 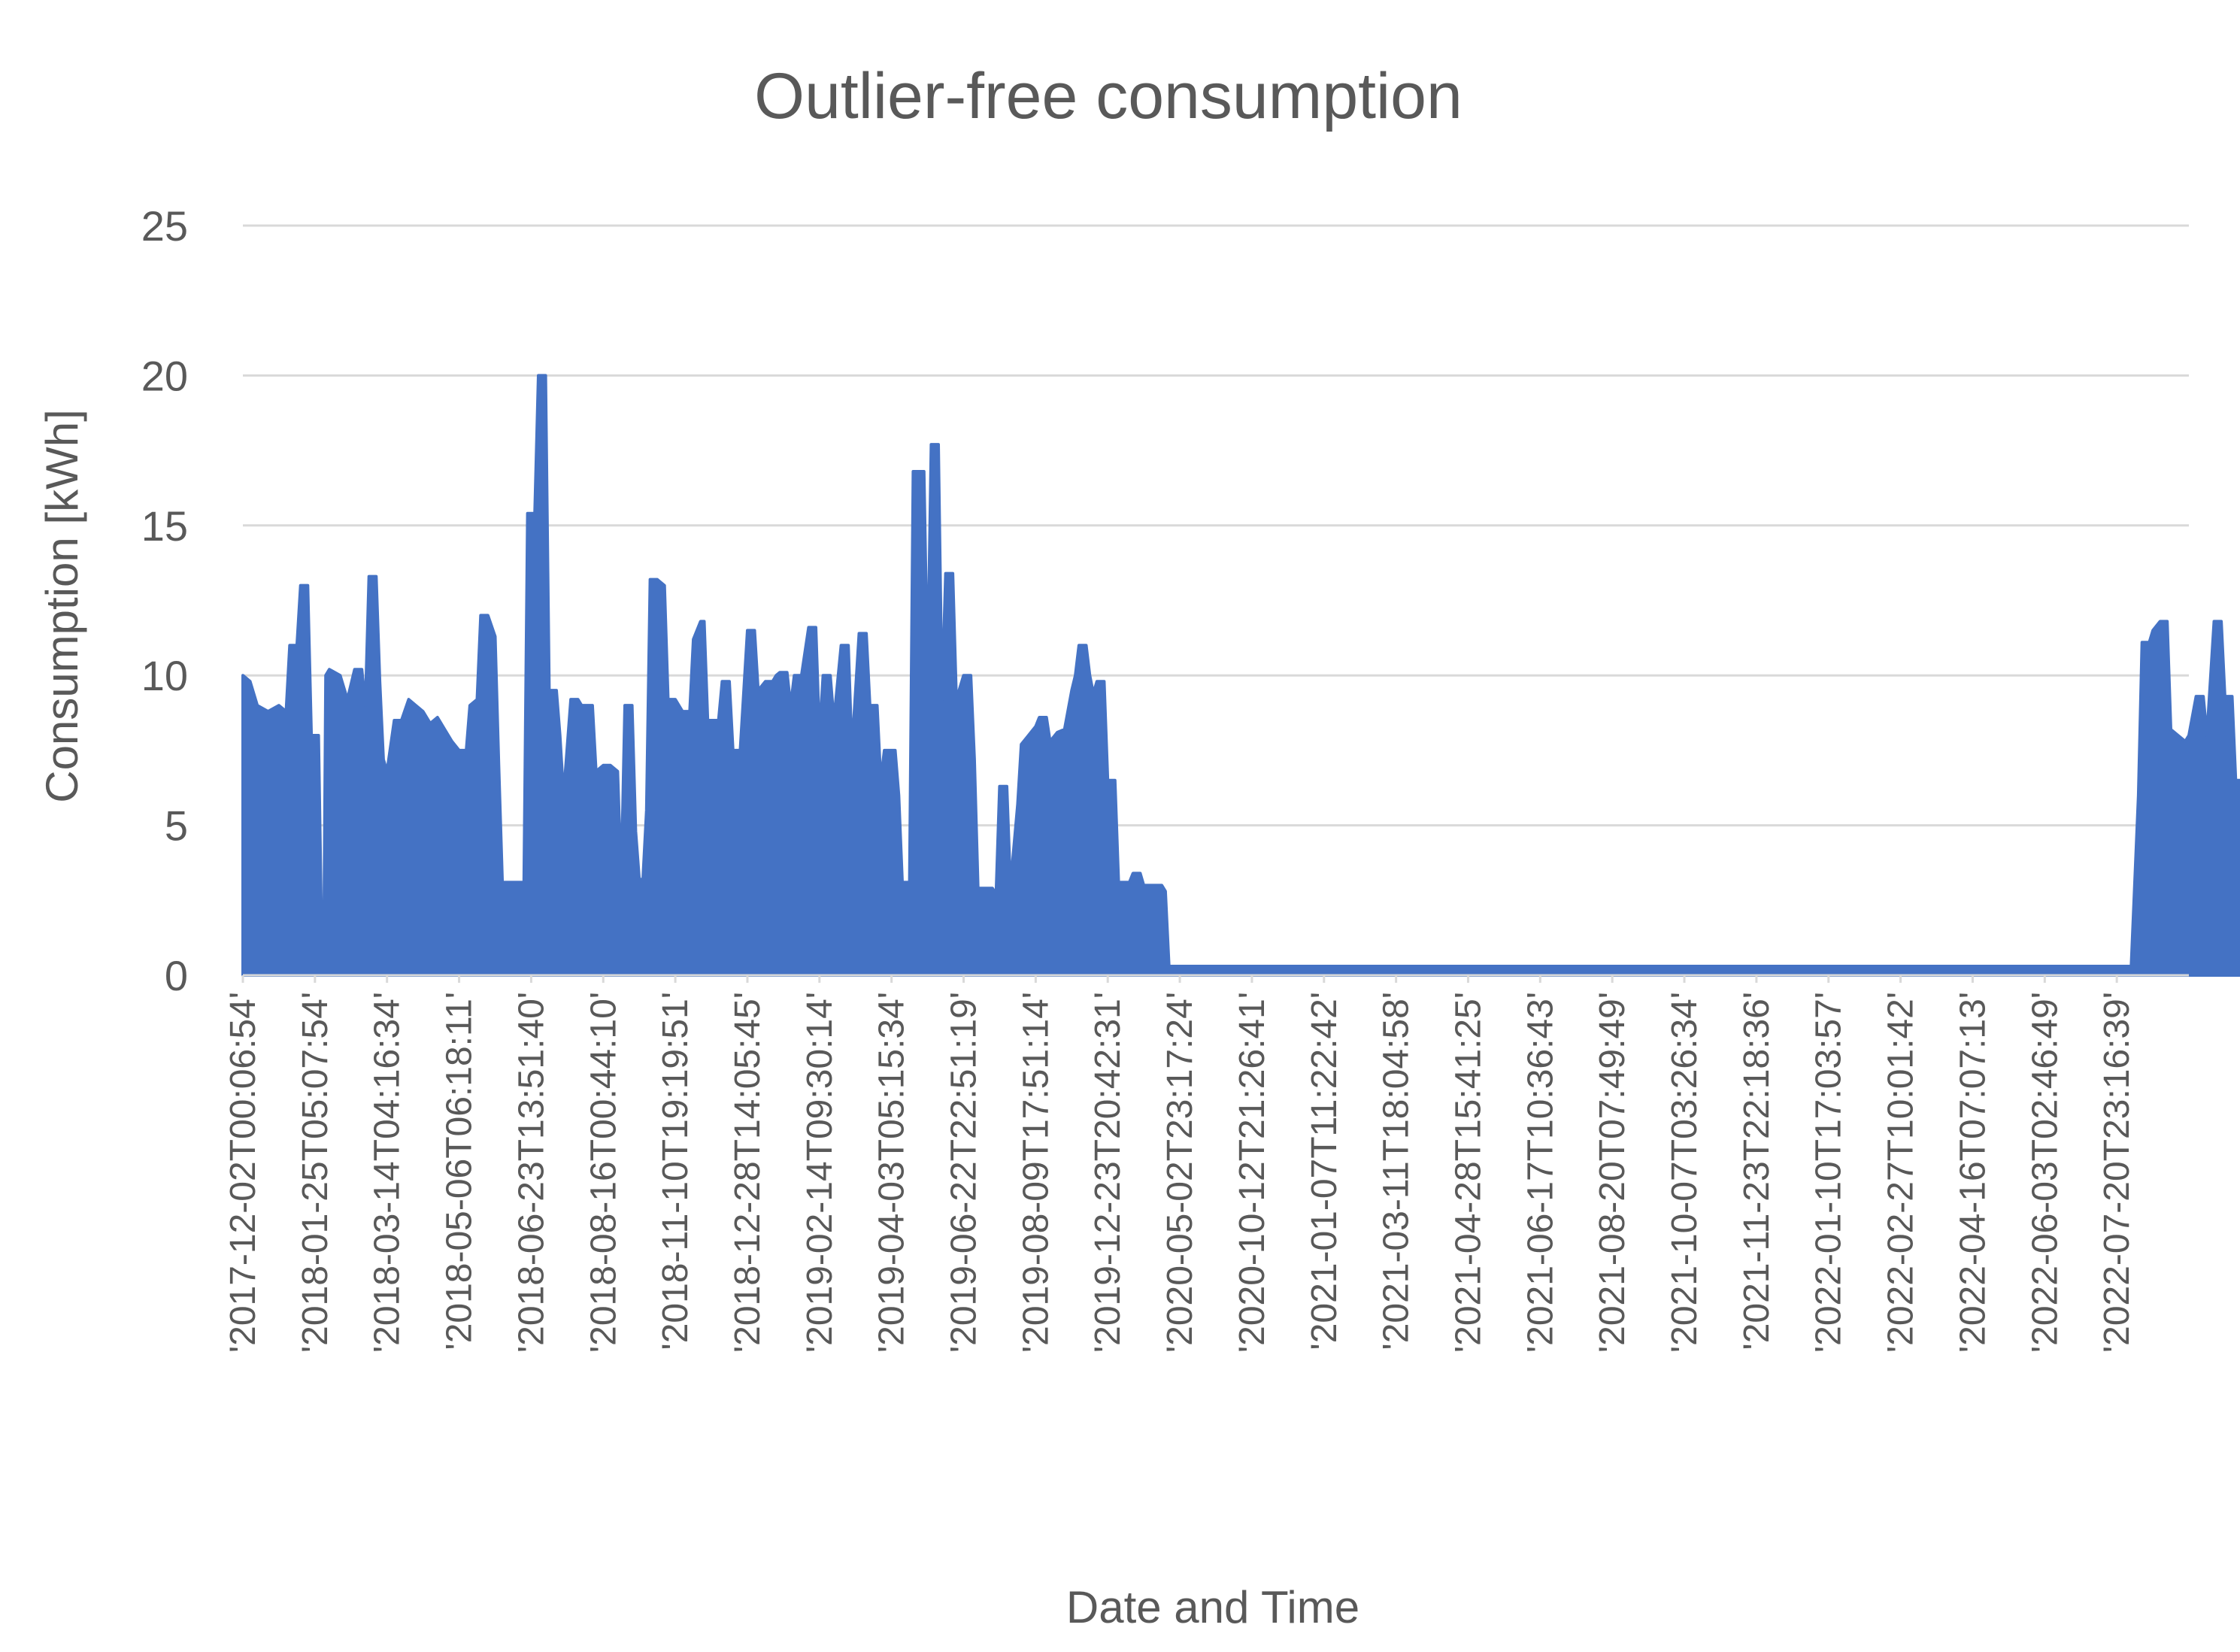 I want to click on x-axis-title: Date and Time, so click(x=1213, y=1607).